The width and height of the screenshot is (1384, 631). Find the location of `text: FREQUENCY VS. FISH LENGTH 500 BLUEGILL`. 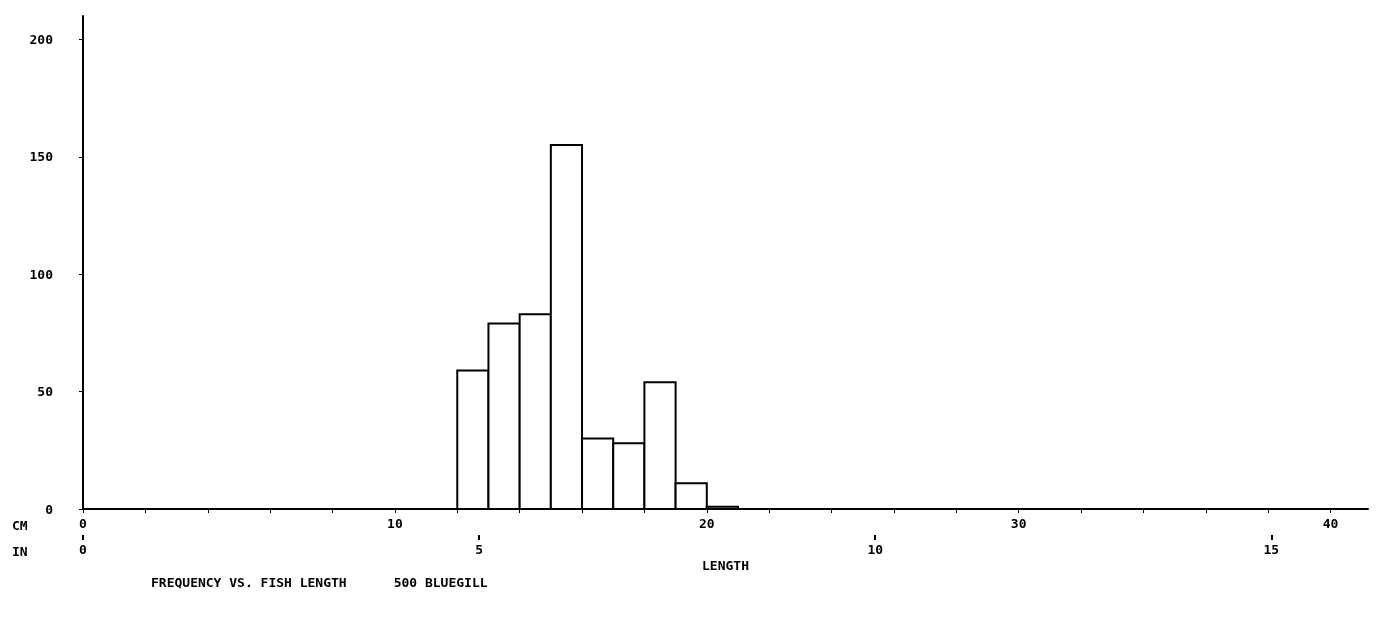

text: FREQUENCY VS. FISH LENGTH 500 BLUEGILL is located at coordinates (319, 582).